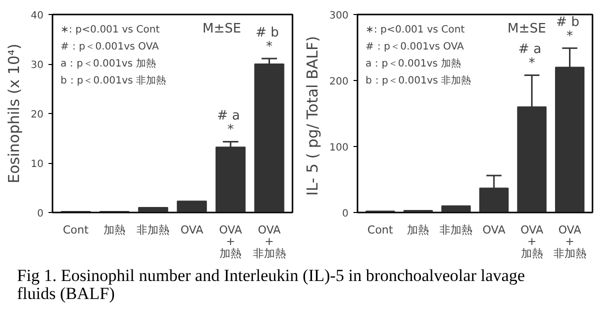 This screenshot has height=324, width=600. What do you see at coordinates (37, 65) in the screenshot?
I see `y-tick-label: 30` at bounding box center [37, 65].